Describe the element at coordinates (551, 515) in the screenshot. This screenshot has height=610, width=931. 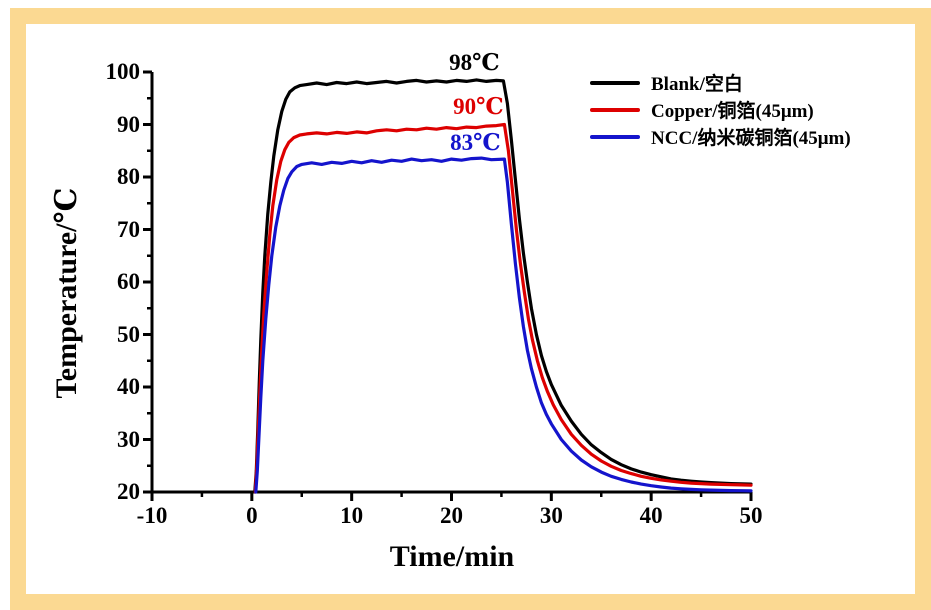
I see `x-tick-label-30: 30` at that location.